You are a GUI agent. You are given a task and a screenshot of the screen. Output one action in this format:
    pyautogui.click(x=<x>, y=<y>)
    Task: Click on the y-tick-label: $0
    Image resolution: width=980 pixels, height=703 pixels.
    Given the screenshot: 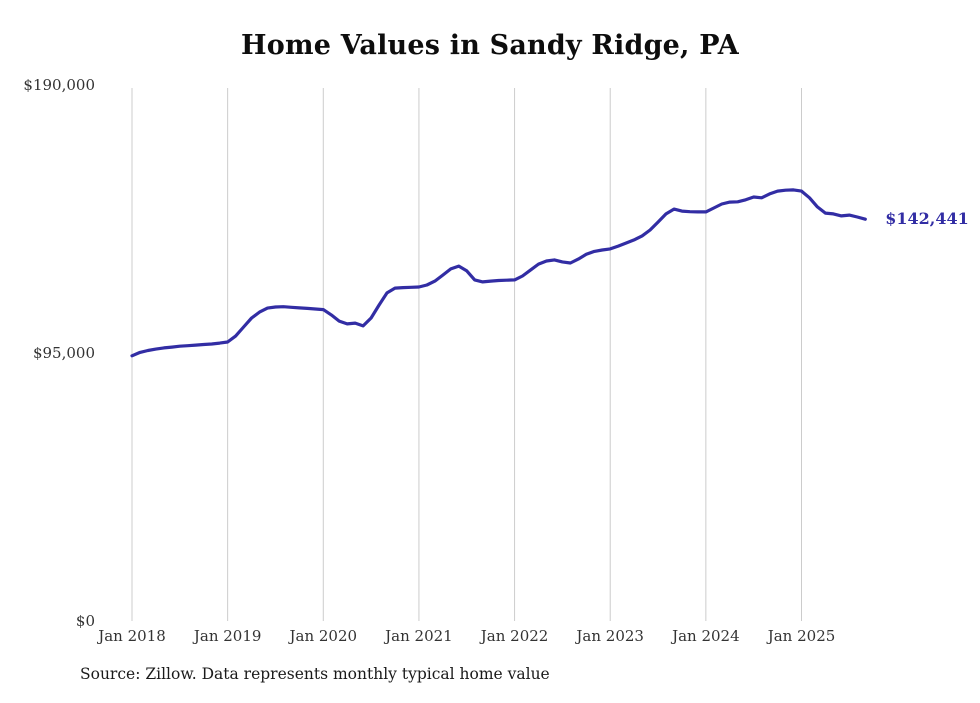 What is the action you would take?
    pyautogui.click(x=85, y=621)
    